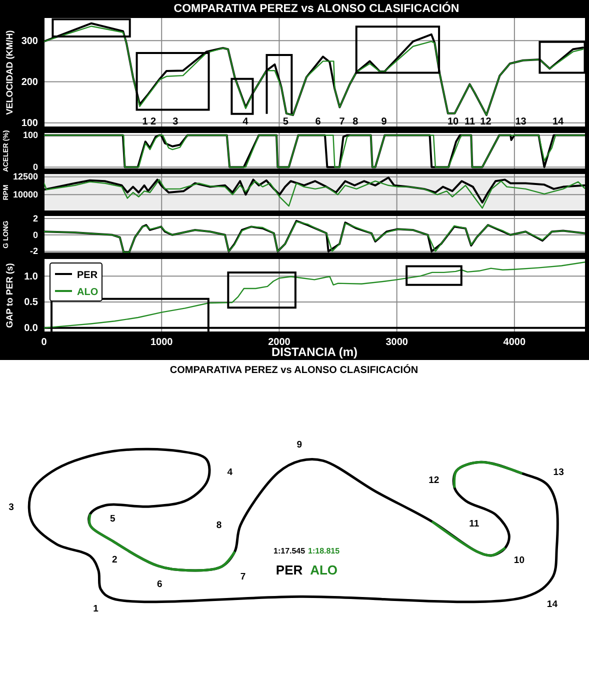 The image size is (589, 680). Describe the element at coordinates (245, 122) in the screenshot. I see `annotation: 4` at that location.